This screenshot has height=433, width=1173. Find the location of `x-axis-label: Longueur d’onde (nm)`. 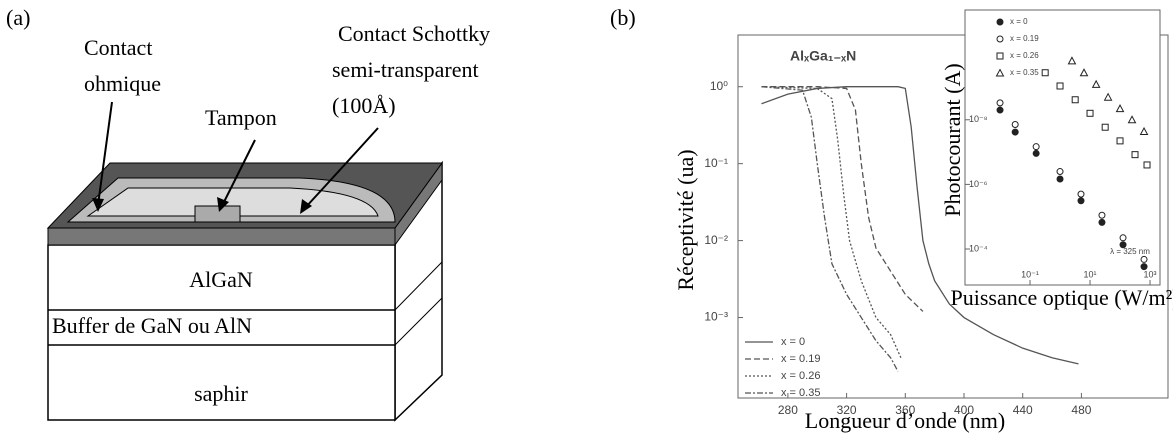

x-axis-label: Longueur d’onde (nm) is located at coordinates (905, 420).